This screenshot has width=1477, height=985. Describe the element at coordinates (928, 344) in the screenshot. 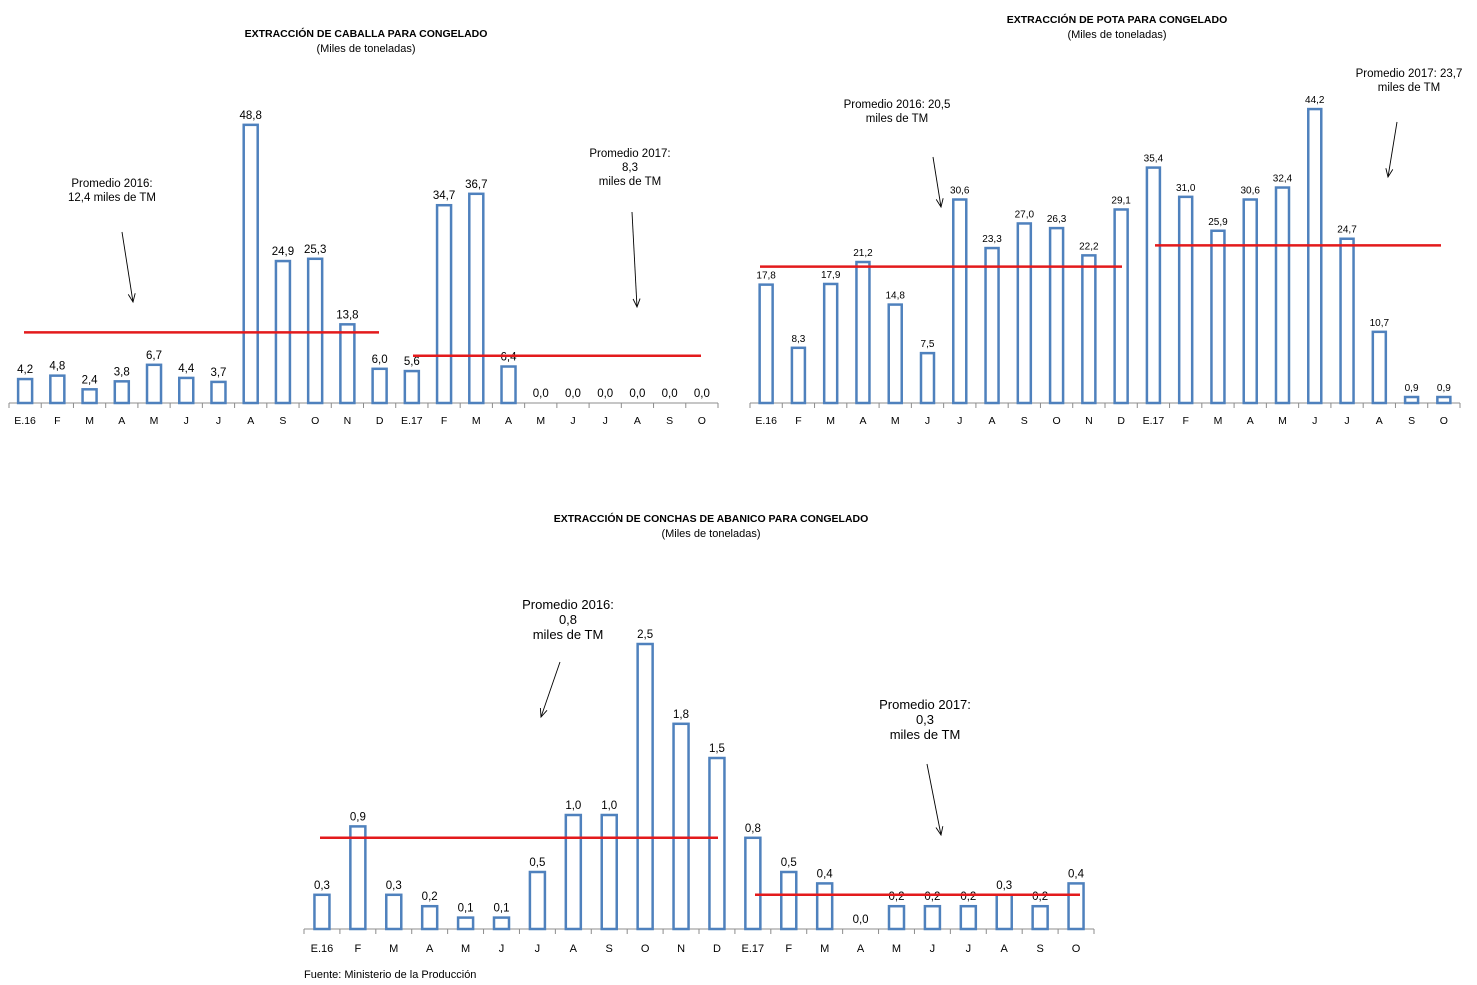

I see `data-label: 7,5` at that location.